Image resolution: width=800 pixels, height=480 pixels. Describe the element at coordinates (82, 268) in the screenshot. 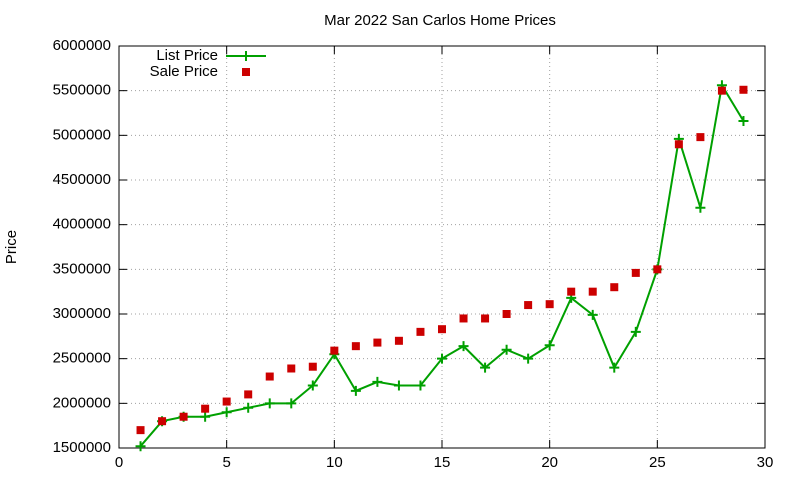

I see `y-tick-label: 3500000` at that location.